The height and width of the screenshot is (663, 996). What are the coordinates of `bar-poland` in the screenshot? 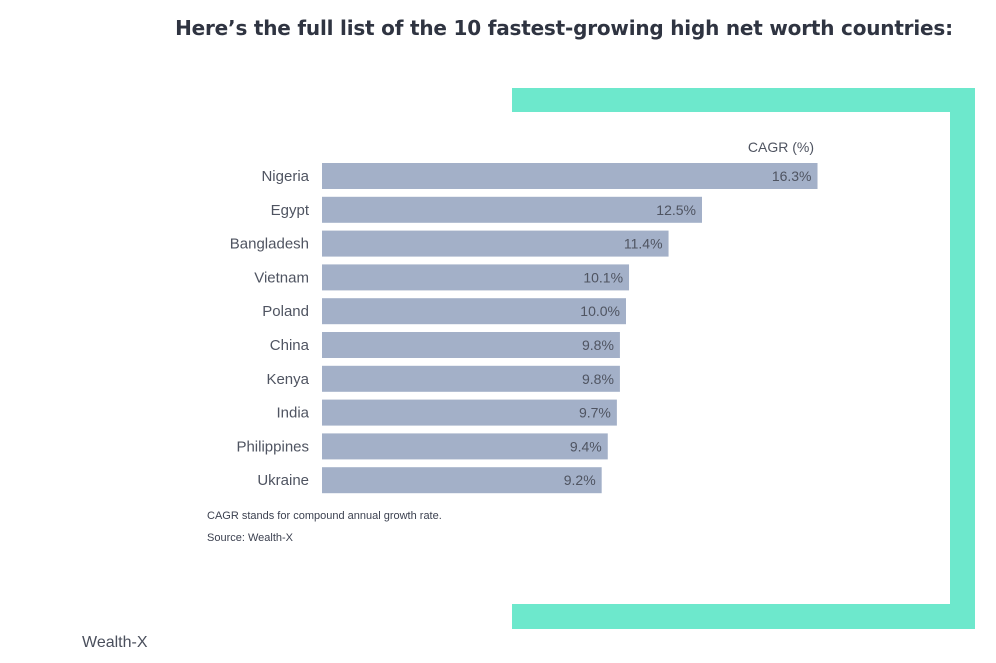 It's located at (474, 311).